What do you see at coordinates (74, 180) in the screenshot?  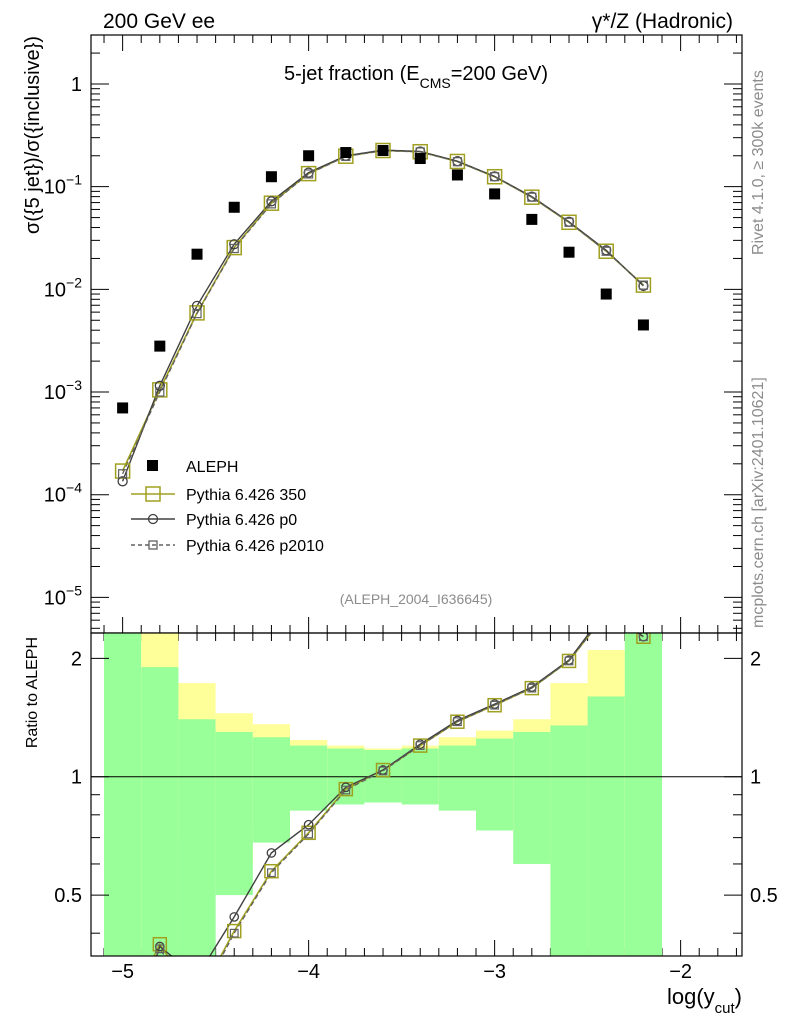 I see `y-tick-exponent: −1` at bounding box center [74, 180].